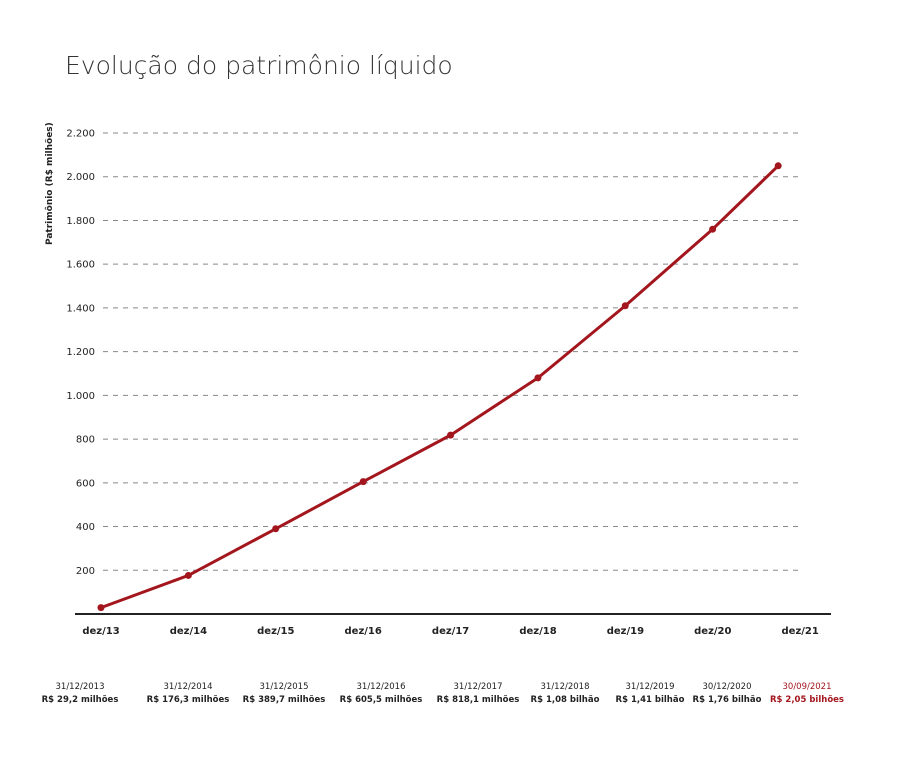  Describe the element at coordinates (80, 134) in the screenshot. I see `y-tick-label: 2.200` at that location.